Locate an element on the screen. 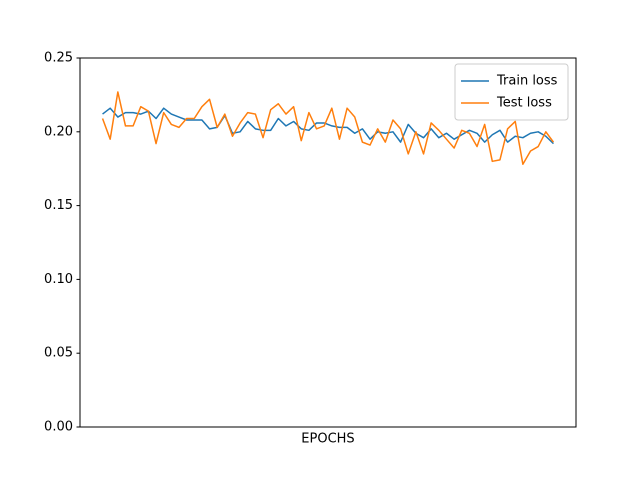 The width and height of the screenshot is (640, 480). y-tick-label: 0.00 is located at coordinates (58, 427).